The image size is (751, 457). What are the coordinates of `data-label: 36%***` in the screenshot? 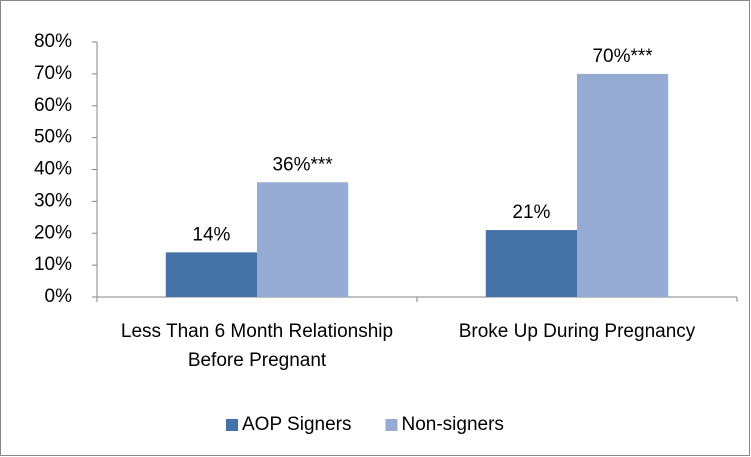 It's located at (302, 164).